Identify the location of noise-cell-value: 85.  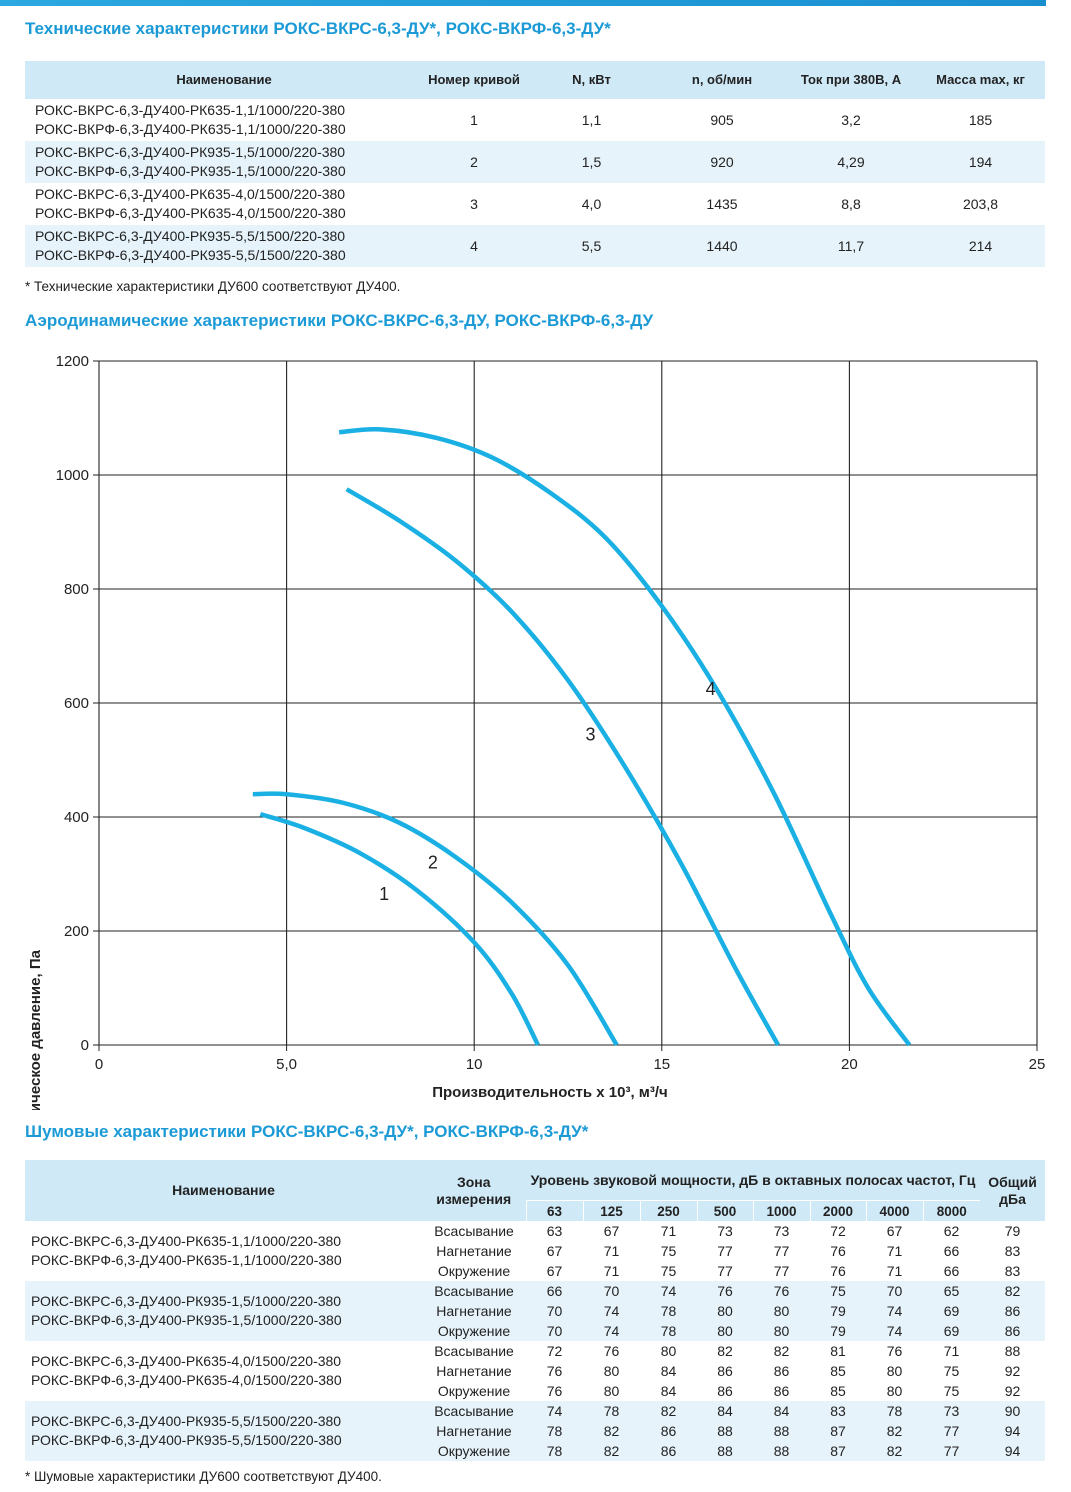
(838, 1371).